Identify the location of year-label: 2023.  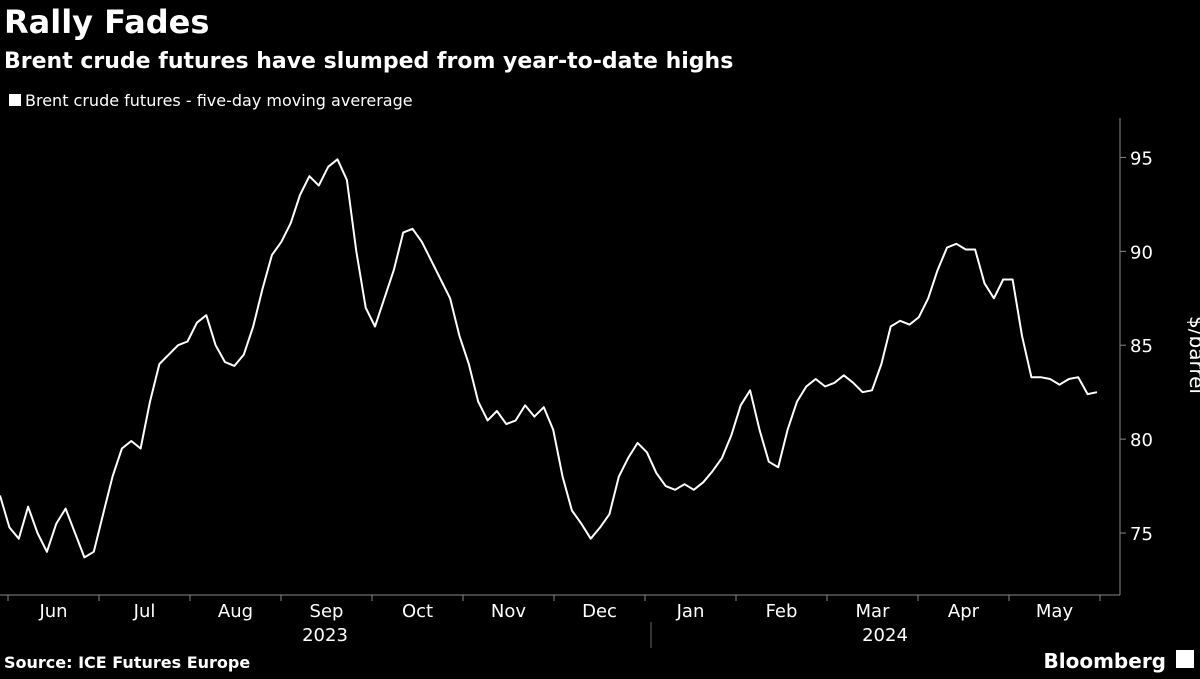
(325, 635).